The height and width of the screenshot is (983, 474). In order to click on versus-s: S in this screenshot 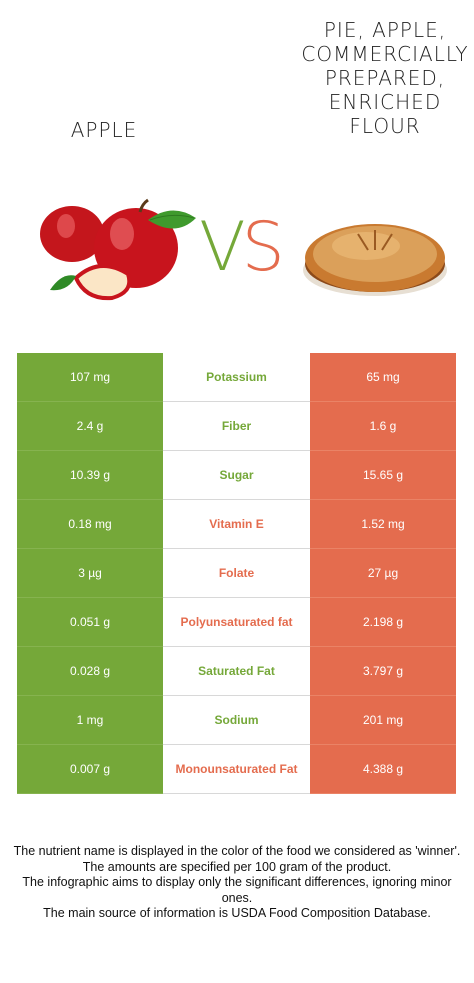, I will do `click(263, 247)`.